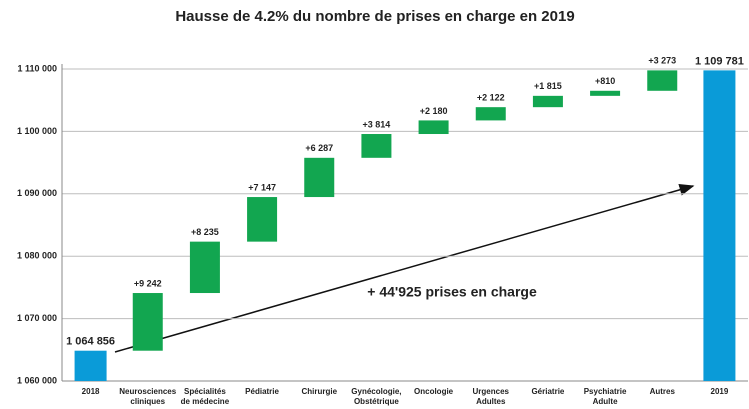 This screenshot has height=409, width=749. Describe the element at coordinates (148, 396) in the screenshot. I see `x-tick-label: Neurosciences cliniques` at that location.